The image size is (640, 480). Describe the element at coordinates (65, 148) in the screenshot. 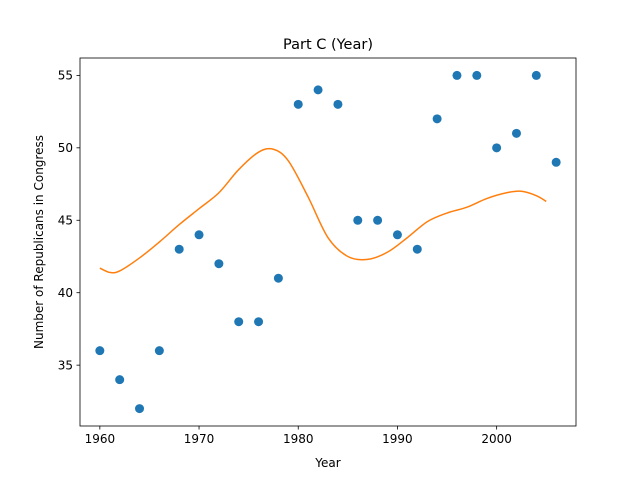

I see `y-tick-label: 50` at that location.